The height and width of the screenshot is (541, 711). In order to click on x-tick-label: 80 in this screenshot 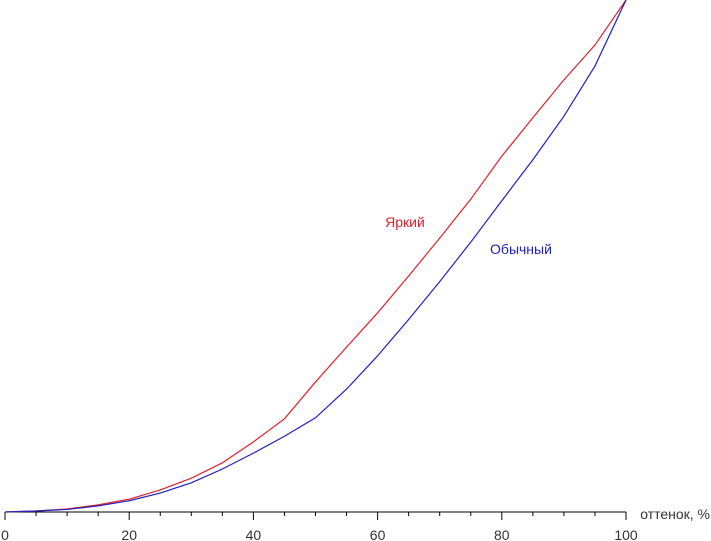, I will do `click(502, 534)`.